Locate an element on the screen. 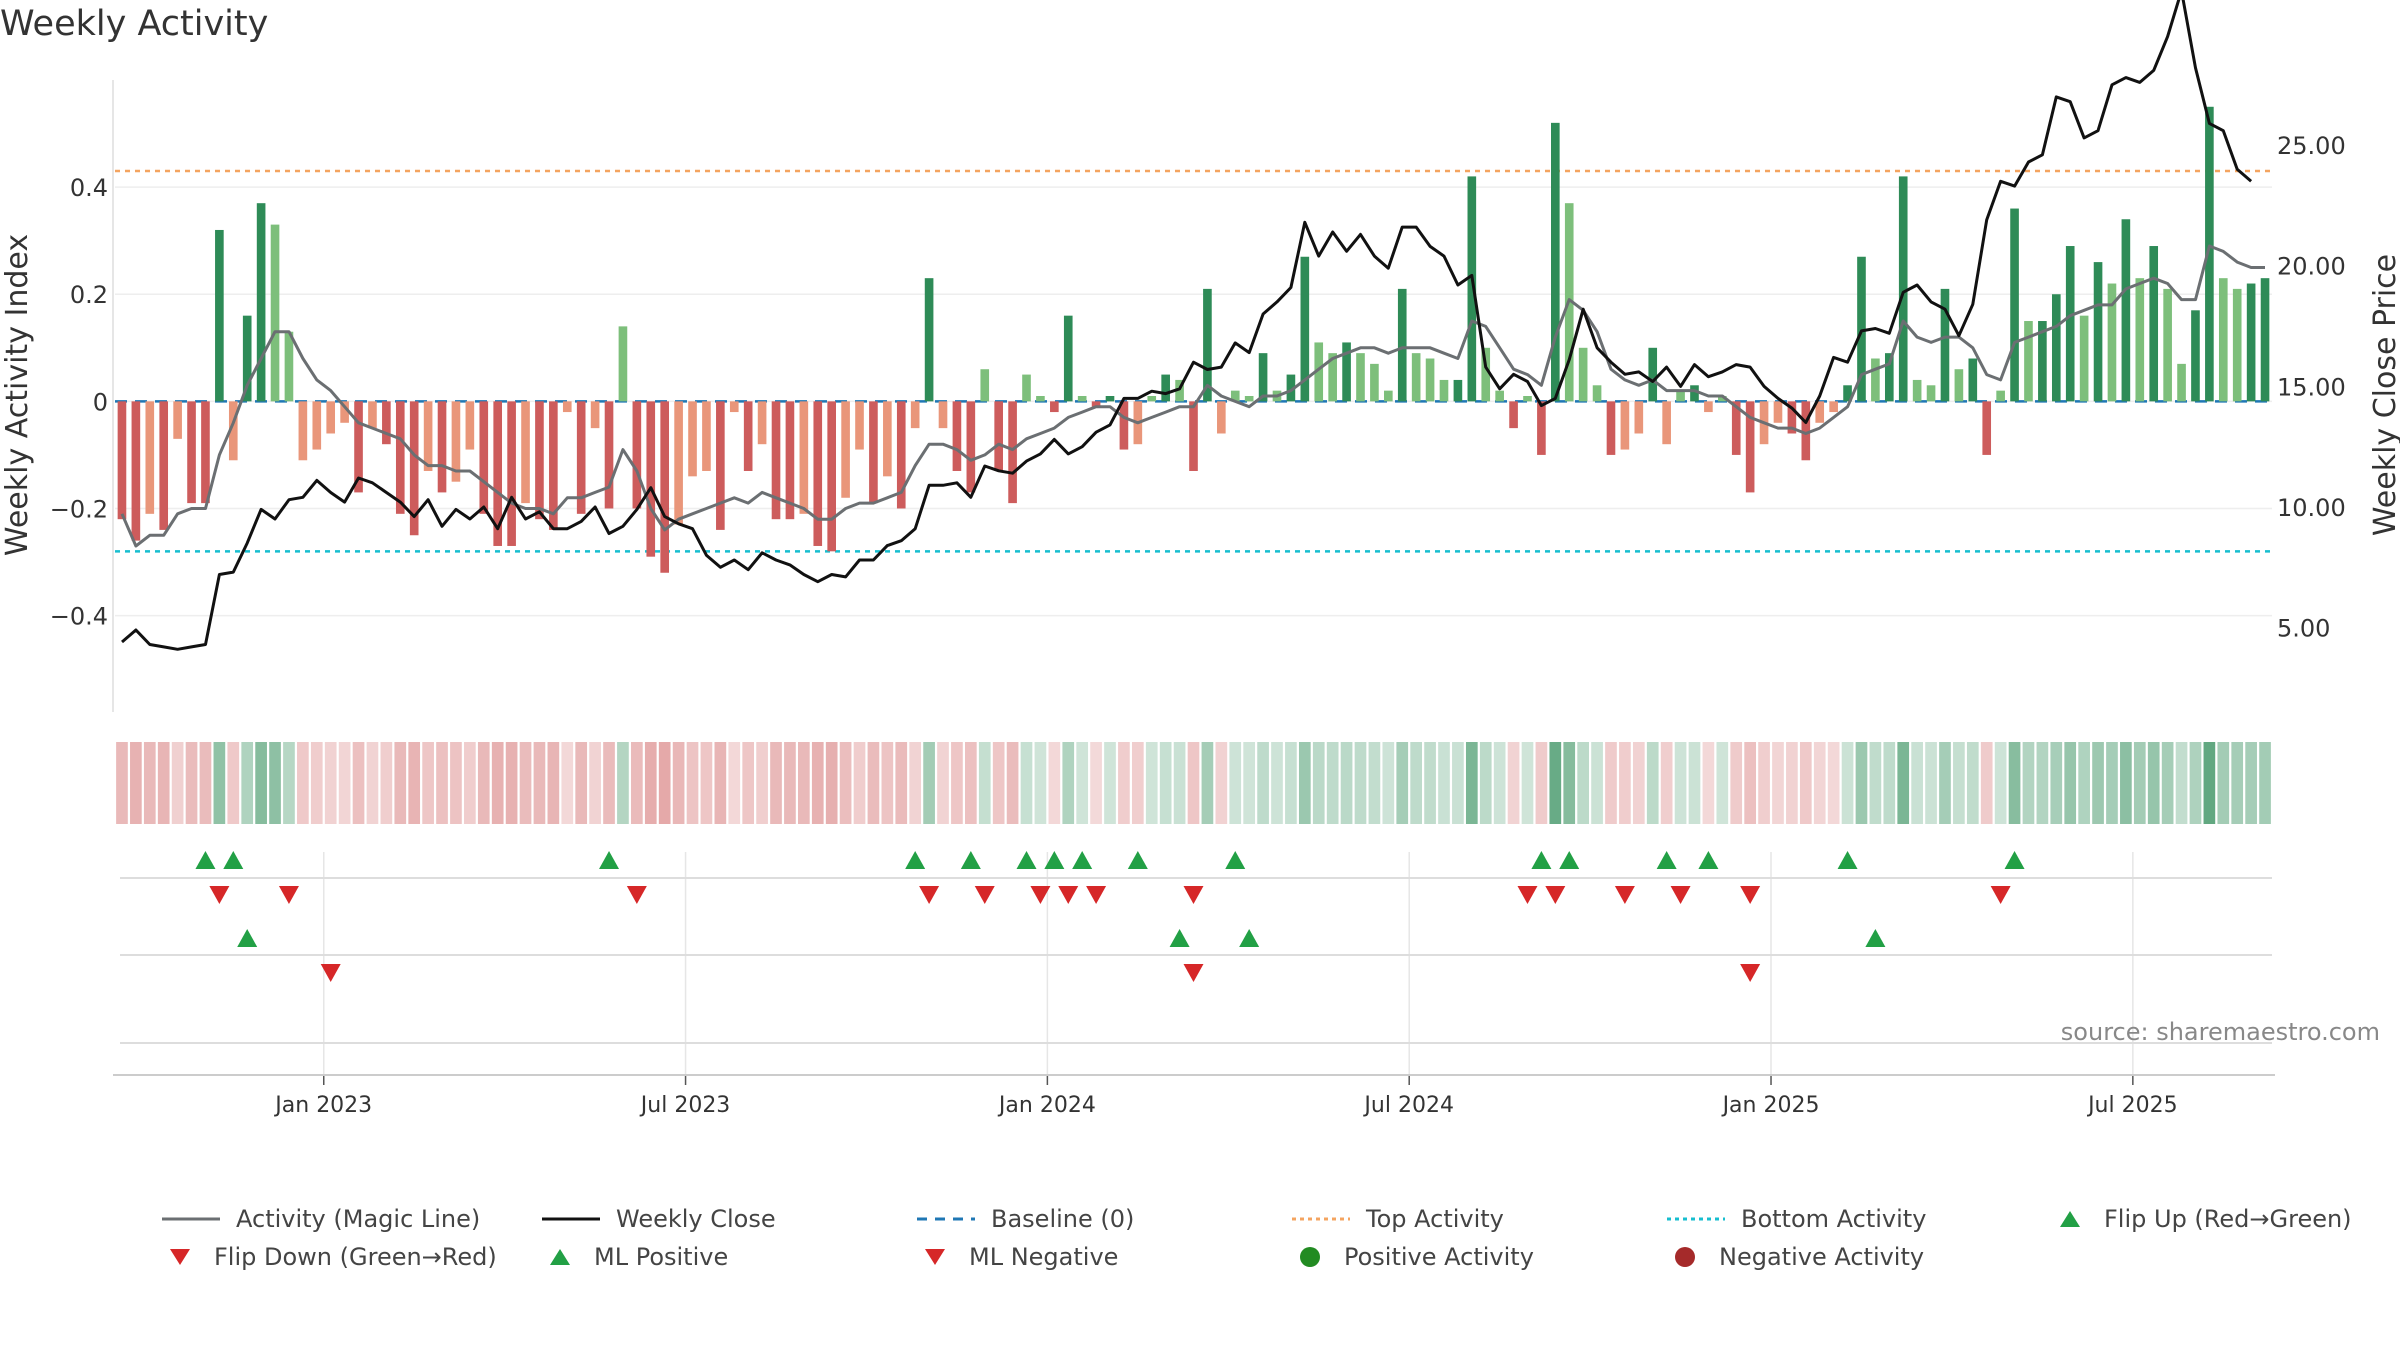  legend-label: Flip Down (Green→Red) is located at coordinates (355, 1257).